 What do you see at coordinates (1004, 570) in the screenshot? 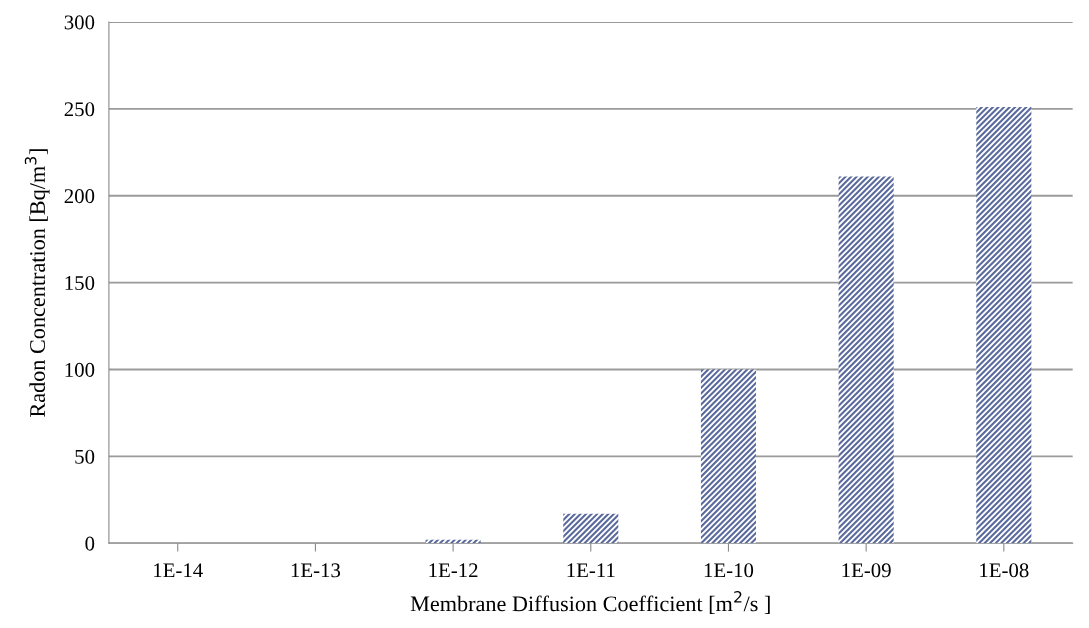
I see `x-tick-label: 1E-08` at bounding box center [1004, 570].